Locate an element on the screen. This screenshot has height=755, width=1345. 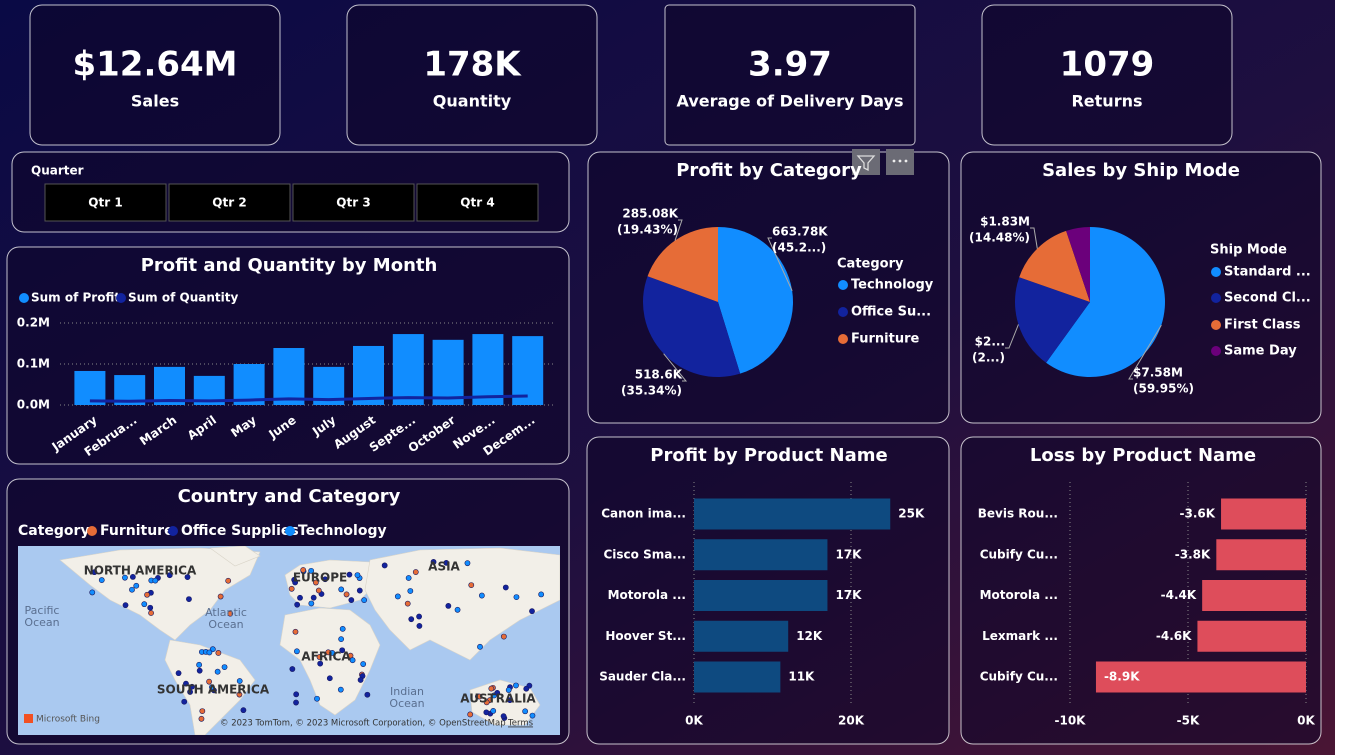
y-tick-label: 0.0M is located at coordinates (33, 405).